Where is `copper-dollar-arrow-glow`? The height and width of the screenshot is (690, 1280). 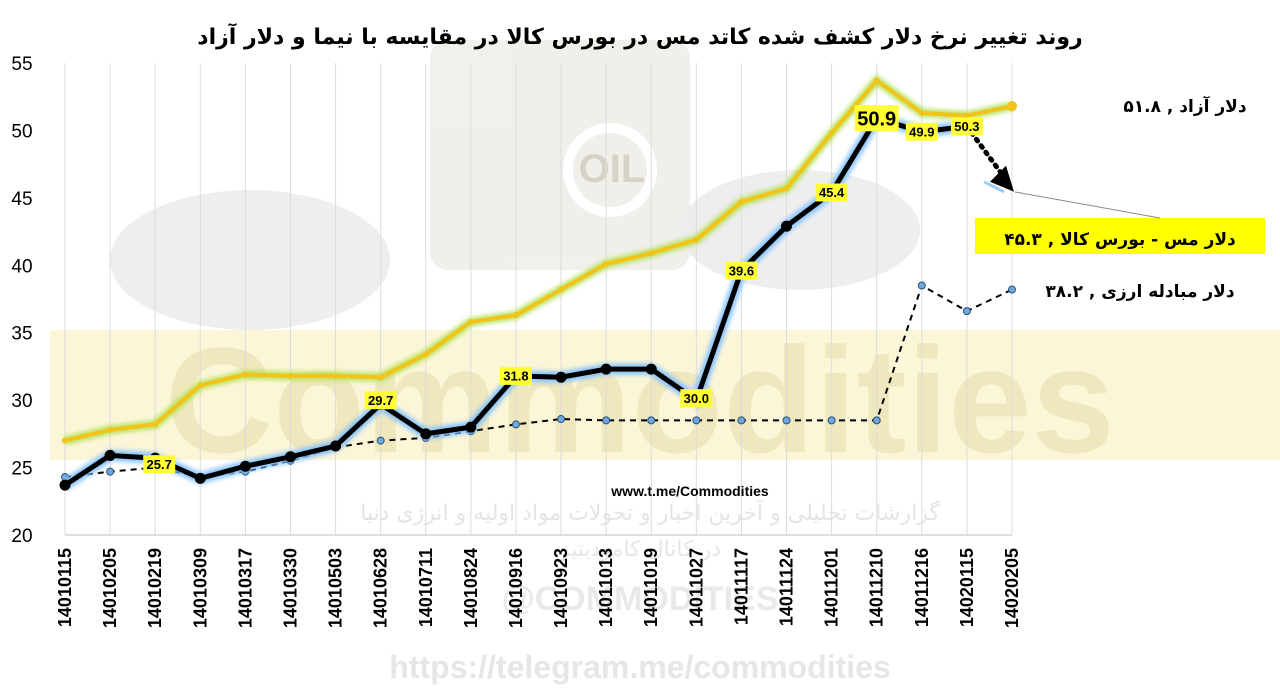 copper-dollar-arrow-glow is located at coordinates (994, 187).